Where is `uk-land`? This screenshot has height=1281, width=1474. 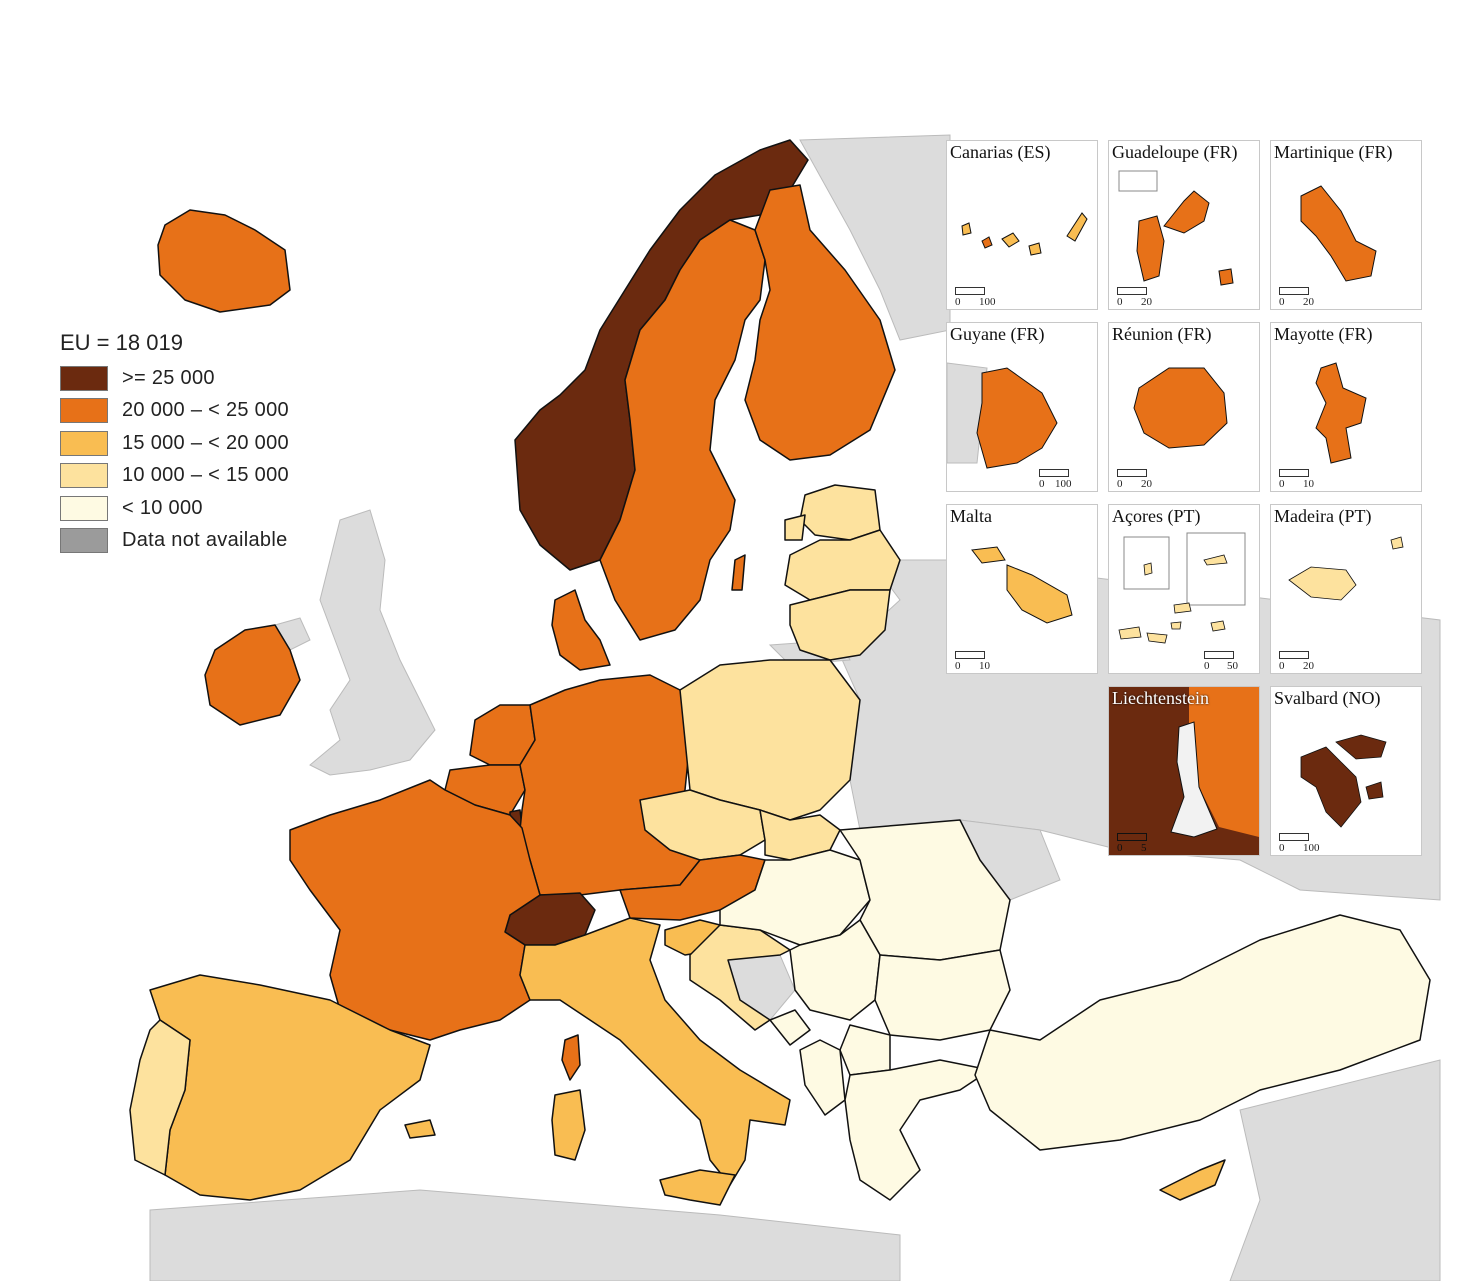 uk-land is located at coordinates (372, 642).